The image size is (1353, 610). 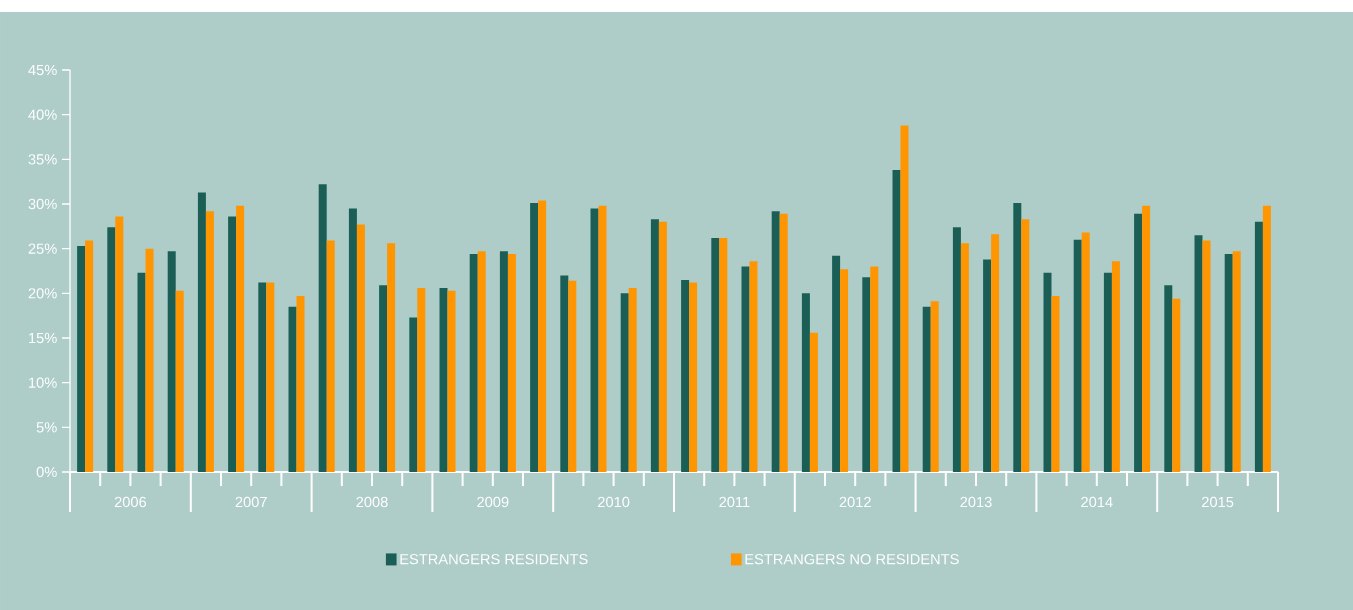 I want to click on y-tick-label: 25%, so click(x=42, y=248).